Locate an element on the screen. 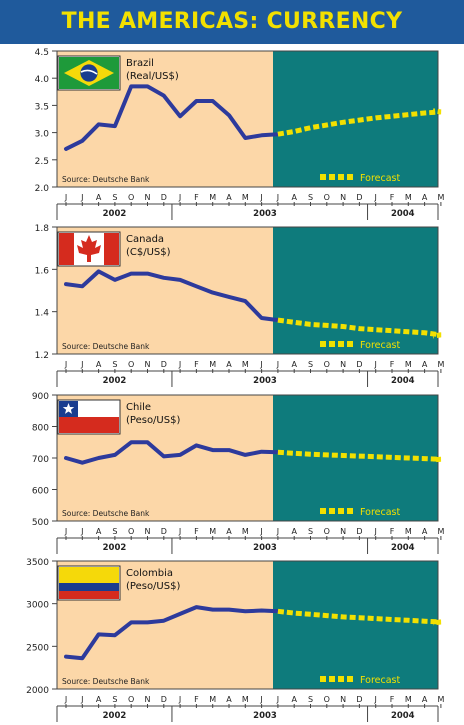 This screenshot has height=725, width=464. y-tick-label: 3500 is located at coordinates (37, 563).